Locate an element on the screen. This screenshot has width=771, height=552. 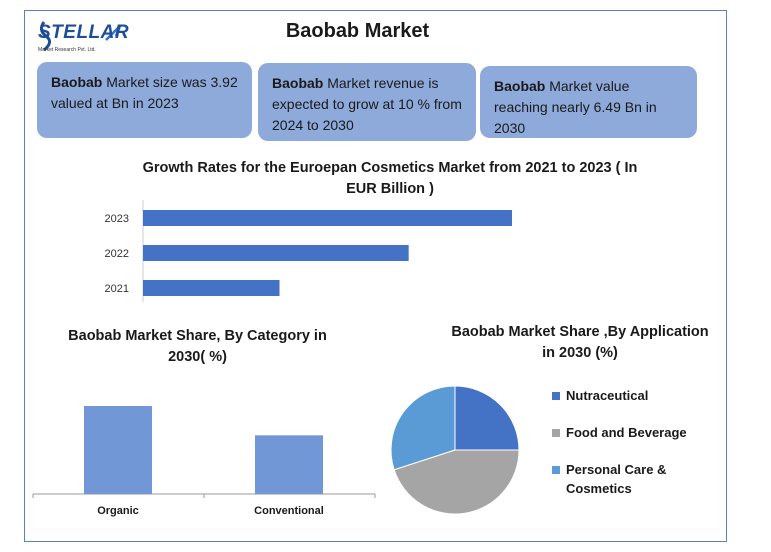
legend-item-nutraceutical: Nutraceutical is located at coordinates (637, 395).